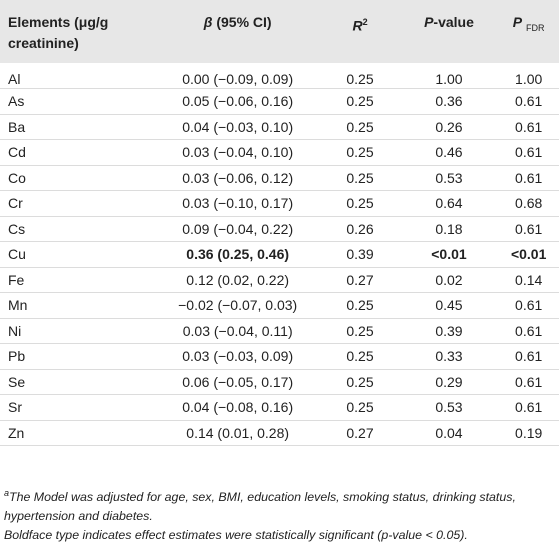  I want to click on value-cell: 0.06 (−0.05, 0.17), so click(238, 381).